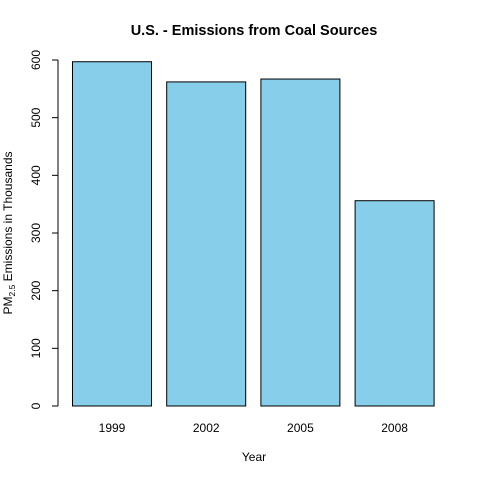 The image size is (480, 480). I want to click on chart-title: U.S. - Emissions from Coal Sources, so click(254, 31).